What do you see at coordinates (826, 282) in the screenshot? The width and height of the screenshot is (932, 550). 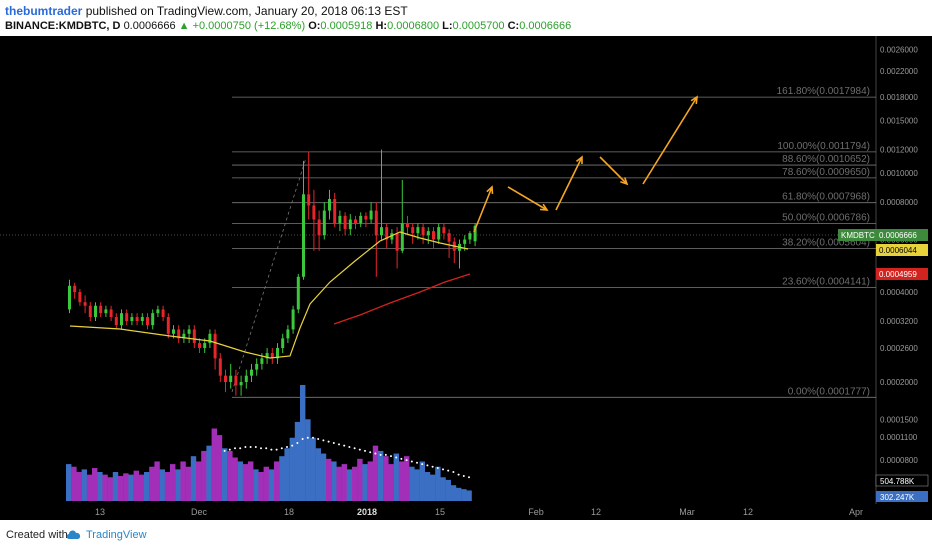 I see `fib-level-label: 23.60%(0.0004141)` at bounding box center [826, 282].